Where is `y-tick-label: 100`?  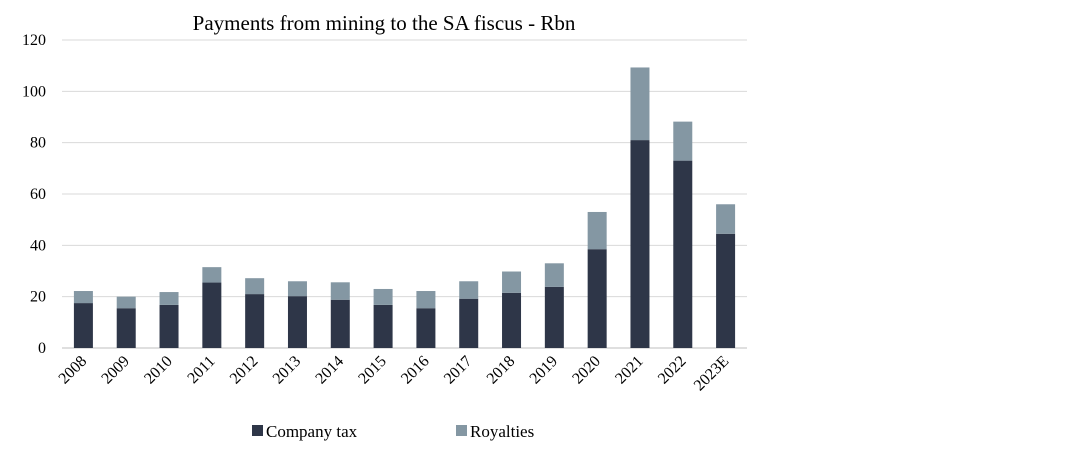 y-tick-label: 100 is located at coordinates (34, 91).